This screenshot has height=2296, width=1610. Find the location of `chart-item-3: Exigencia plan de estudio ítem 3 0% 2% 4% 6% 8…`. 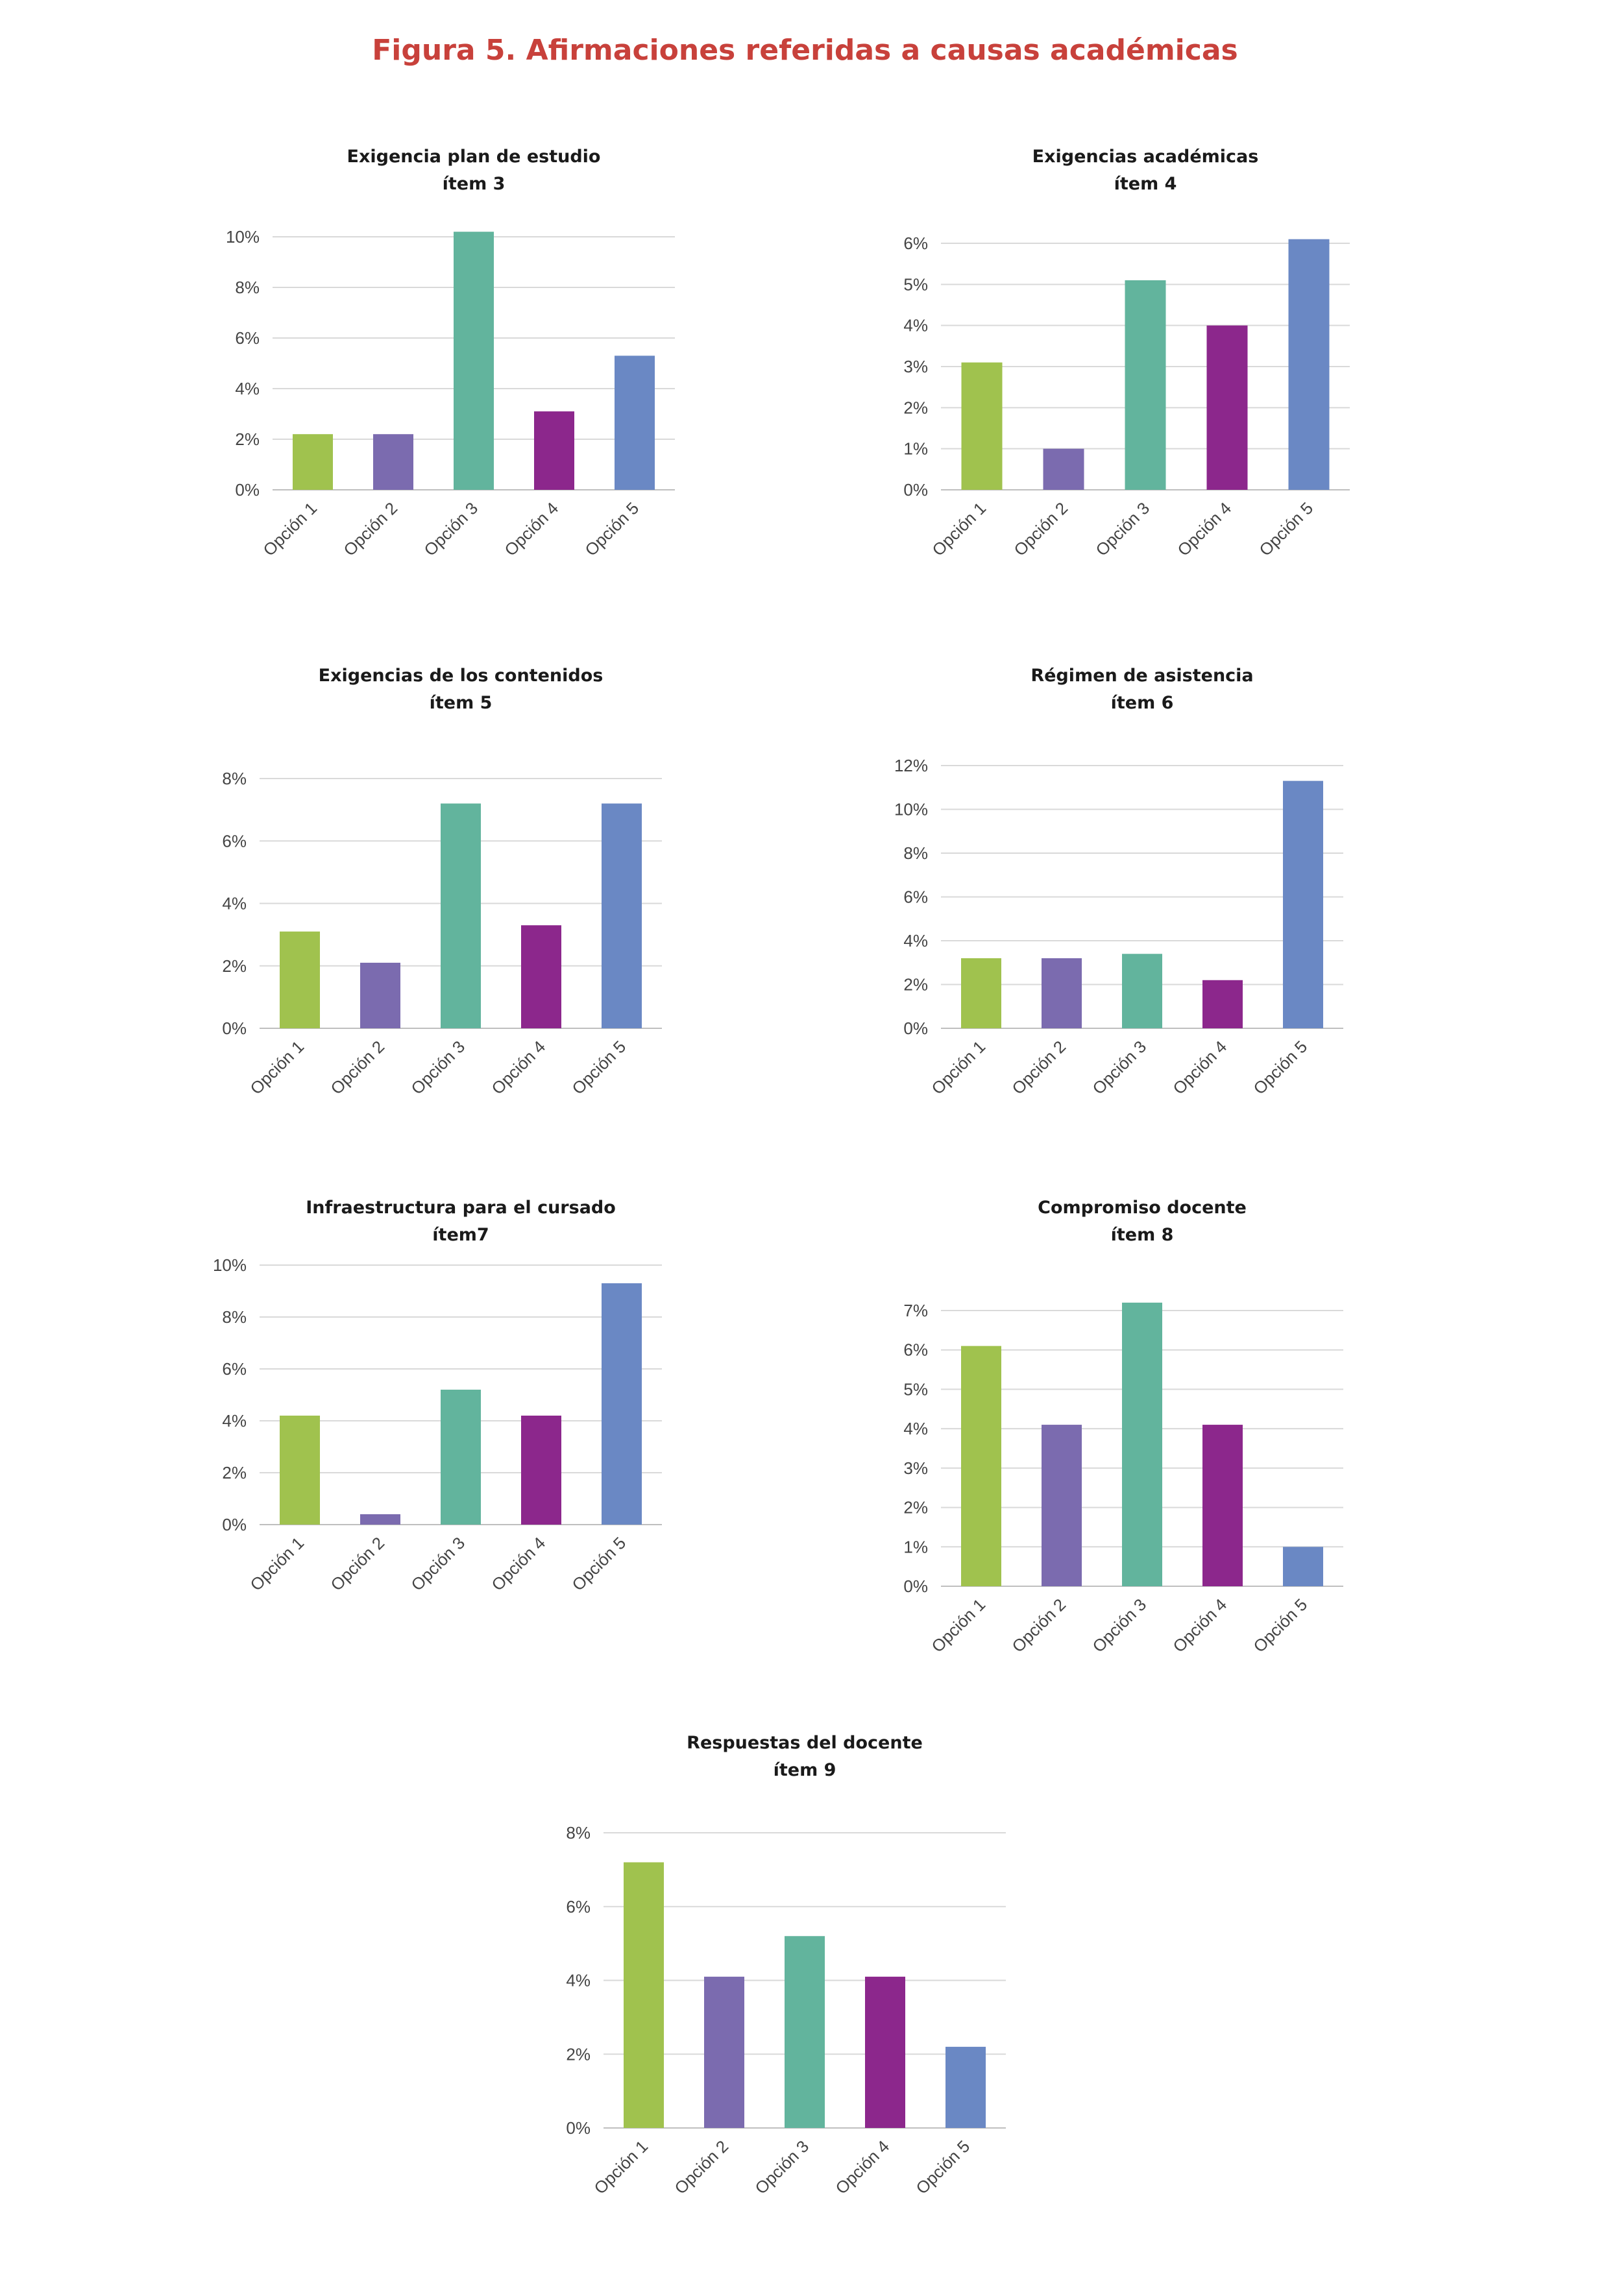

chart-item-3: Exigencia plan de estudio ítem 3 0% 2% 4% 6% 8… is located at coordinates (457, 363).